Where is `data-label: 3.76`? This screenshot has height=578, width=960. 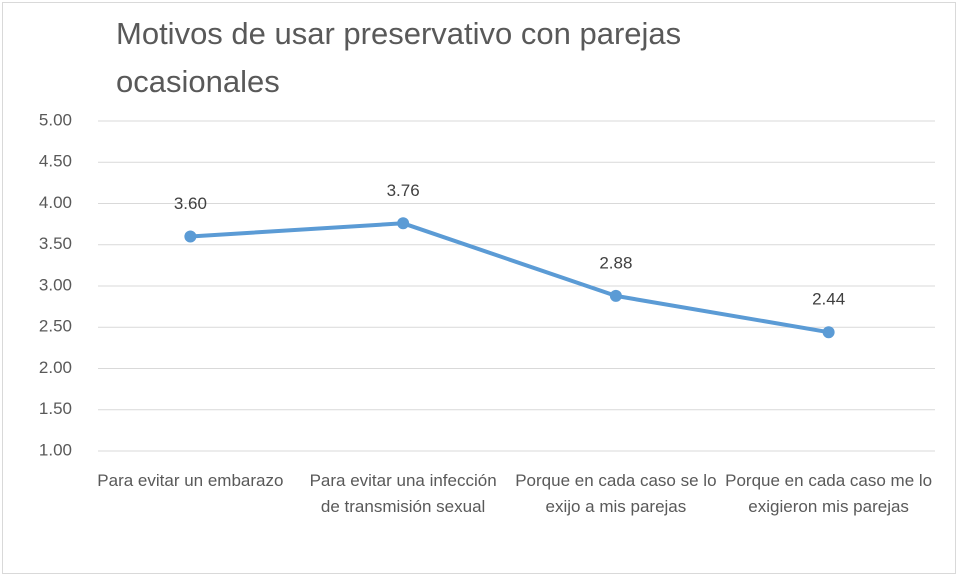
data-label: 3.76 is located at coordinates (403, 190).